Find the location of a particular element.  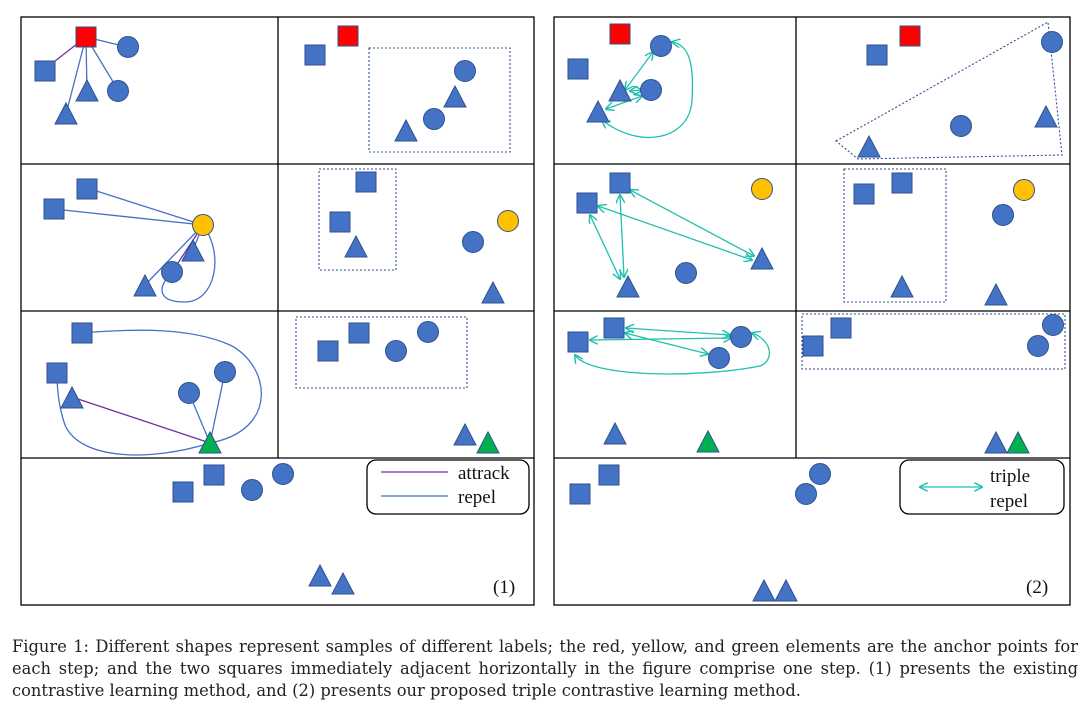

panel-2-legend: triple repel is located at coordinates (982, 487).